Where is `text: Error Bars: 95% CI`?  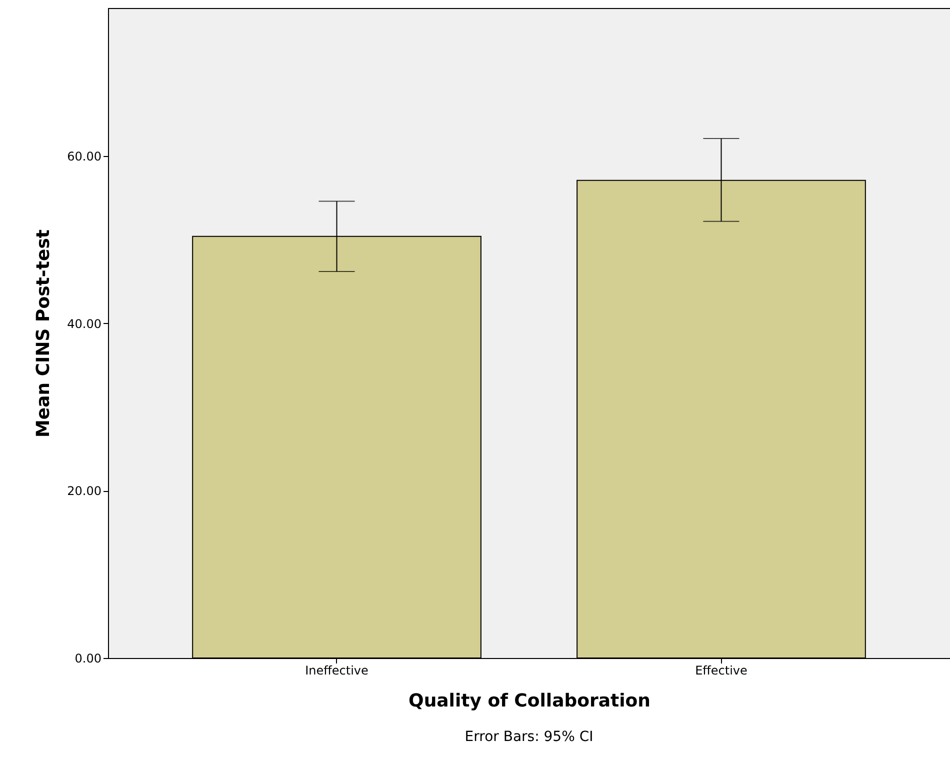 text: Error Bars: 95% CI is located at coordinates (529, 737).